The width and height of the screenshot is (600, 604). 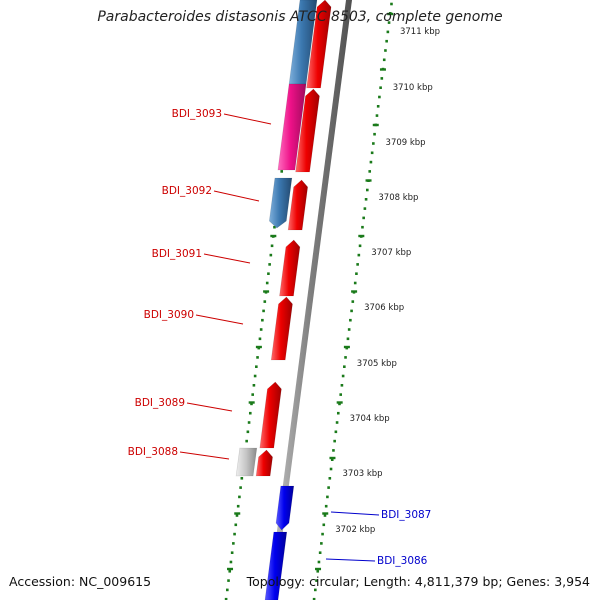 I want to click on kbp-tick-label: 3706 kbp, so click(x=384, y=308).